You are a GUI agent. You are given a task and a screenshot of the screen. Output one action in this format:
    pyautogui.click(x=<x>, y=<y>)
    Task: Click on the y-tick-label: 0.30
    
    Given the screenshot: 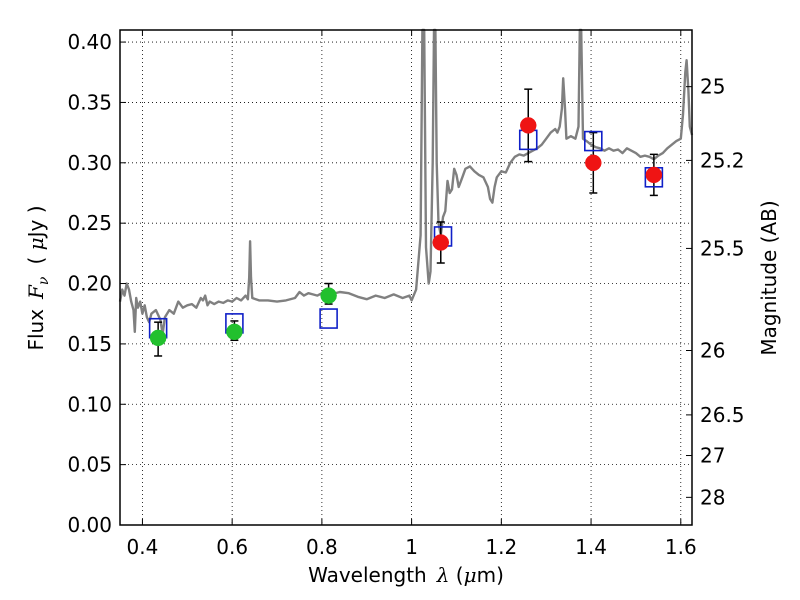 What is the action you would take?
    pyautogui.click(x=89, y=163)
    